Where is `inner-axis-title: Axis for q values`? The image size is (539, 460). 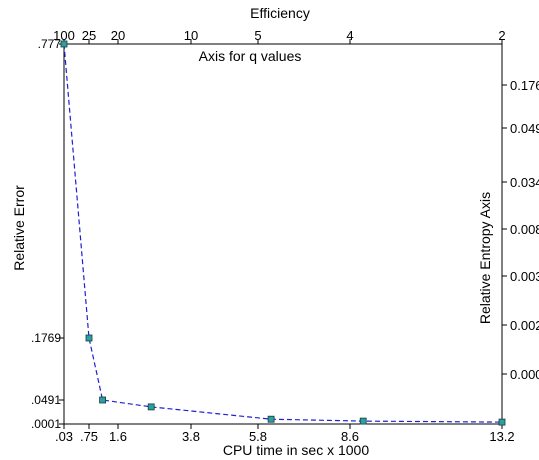
inner-axis-title: Axis for q values is located at coordinates (250, 56).